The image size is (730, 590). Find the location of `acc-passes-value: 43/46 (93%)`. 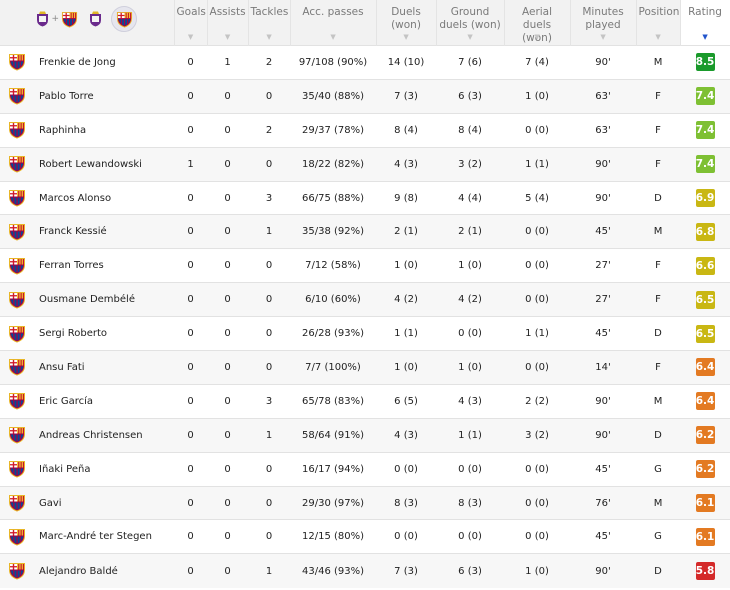

acc-passes-value: 43/46 (93%) is located at coordinates (333, 570).